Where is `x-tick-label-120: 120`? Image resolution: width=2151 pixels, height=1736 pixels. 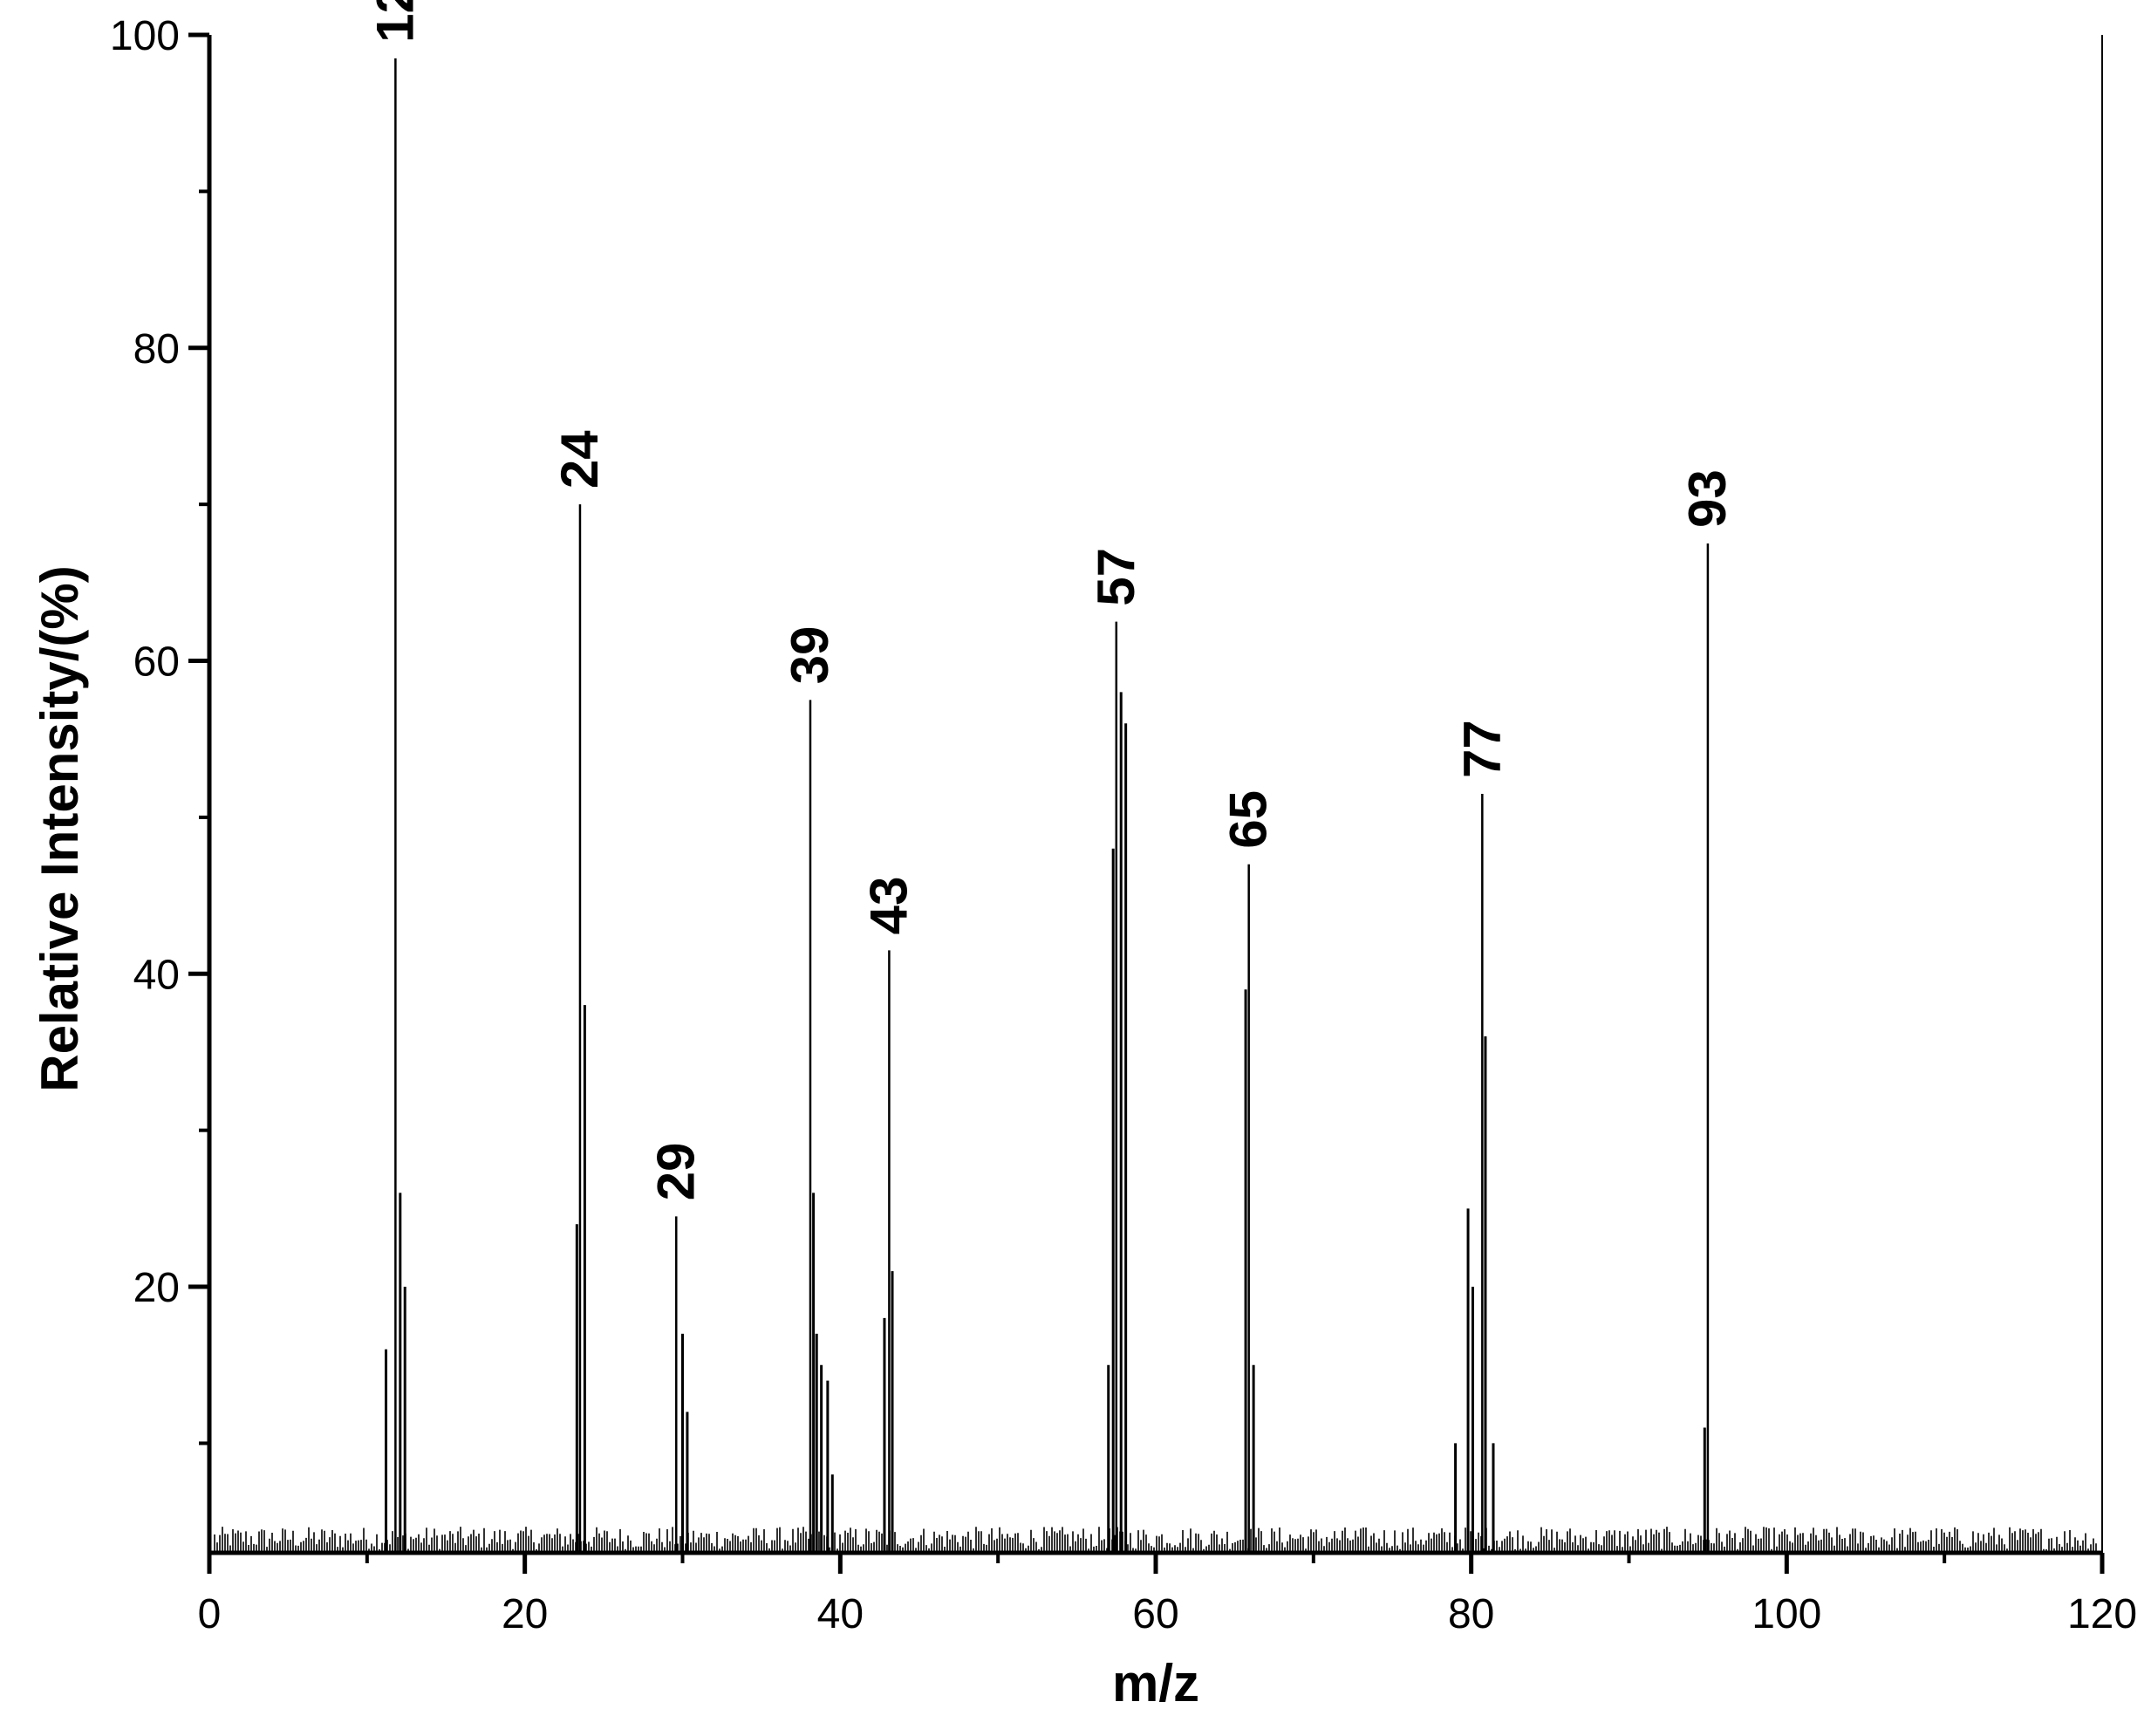 x-tick-label-120: 120 is located at coordinates (2102, 1614).